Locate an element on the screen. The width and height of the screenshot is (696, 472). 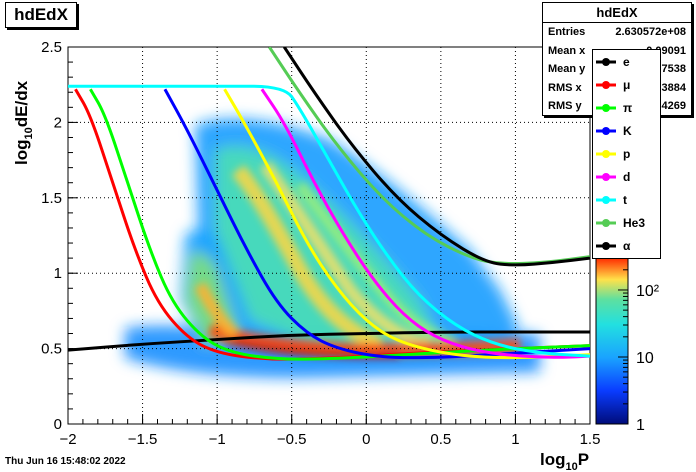
legend-item: K is located at coordinates (626, 130).